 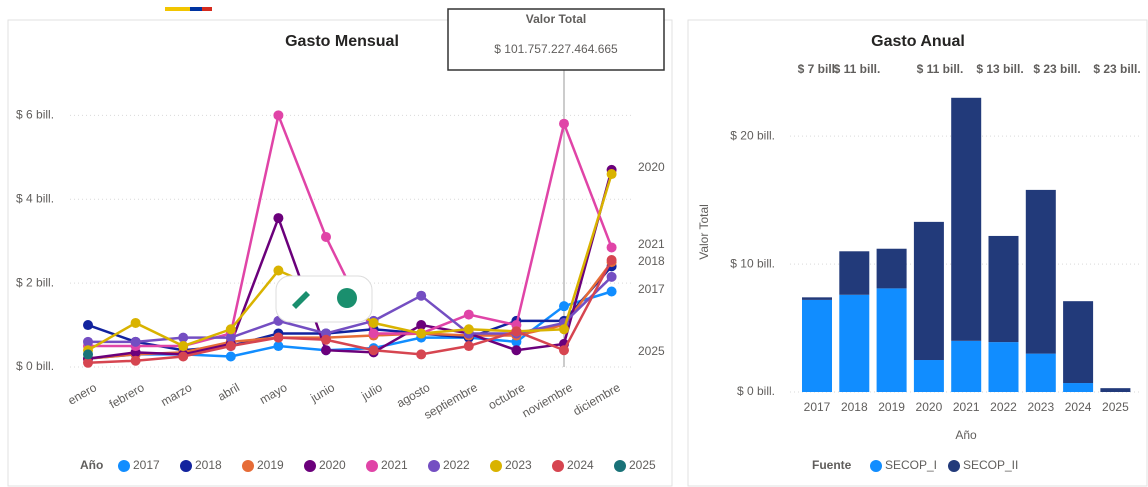 What do you see at coordinates (332, 465) in the screenshot?
I see `legend-label: 2020` at bounding box center [332, 465].